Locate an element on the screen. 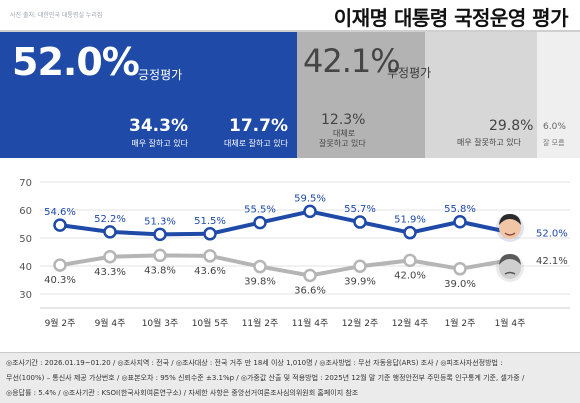 The width and height of the screenshot is (580, 403). president-photo-icon is located at coordinates (510, 228).